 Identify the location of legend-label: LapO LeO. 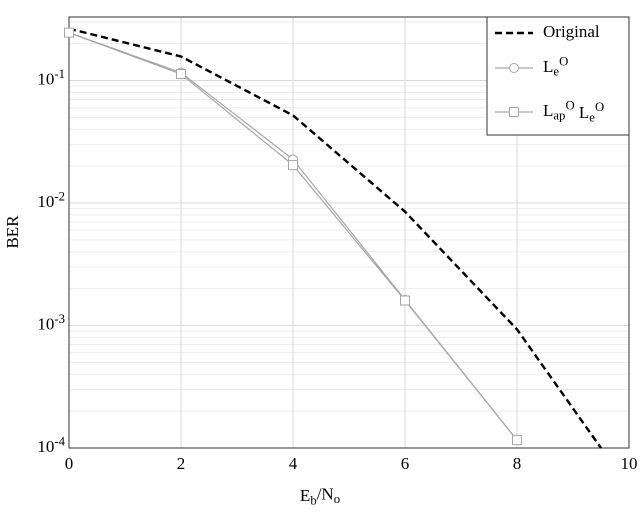
(573, 111).